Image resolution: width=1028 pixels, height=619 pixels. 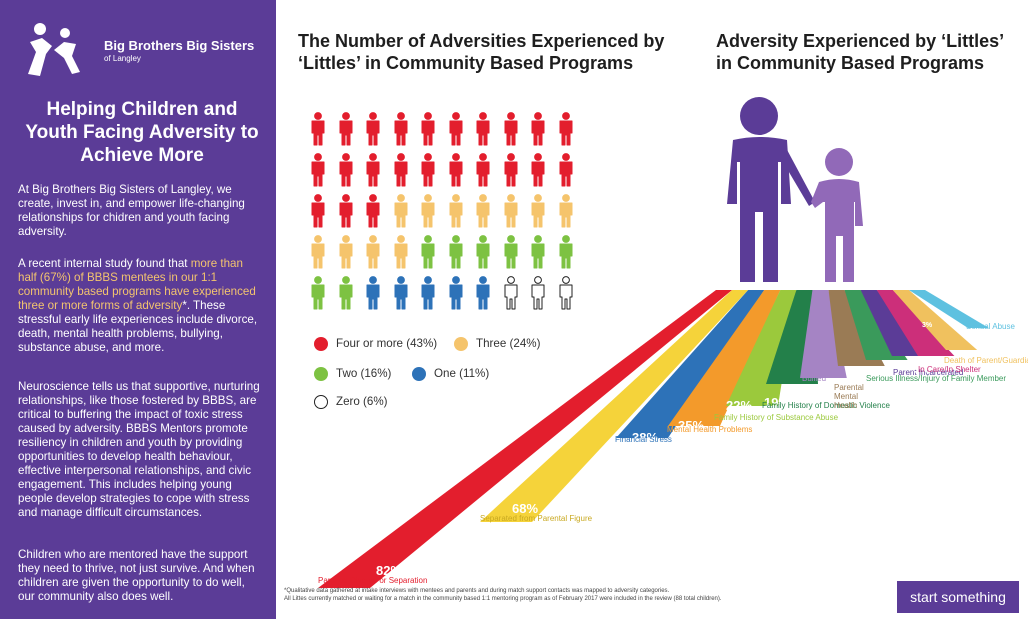 I want to click on study-text-pre: A recent internal study found that, so click(x=104, y=263).